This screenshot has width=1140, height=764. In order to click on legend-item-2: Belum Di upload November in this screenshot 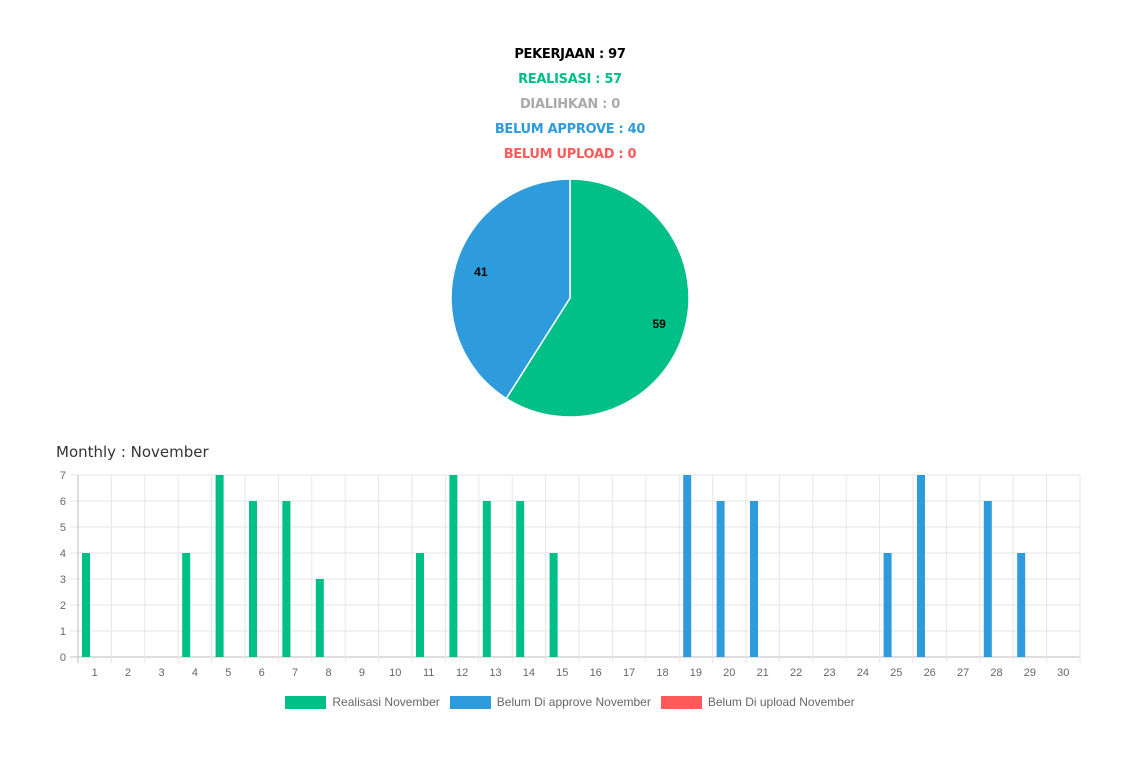, I will do `click(757, 702)`.